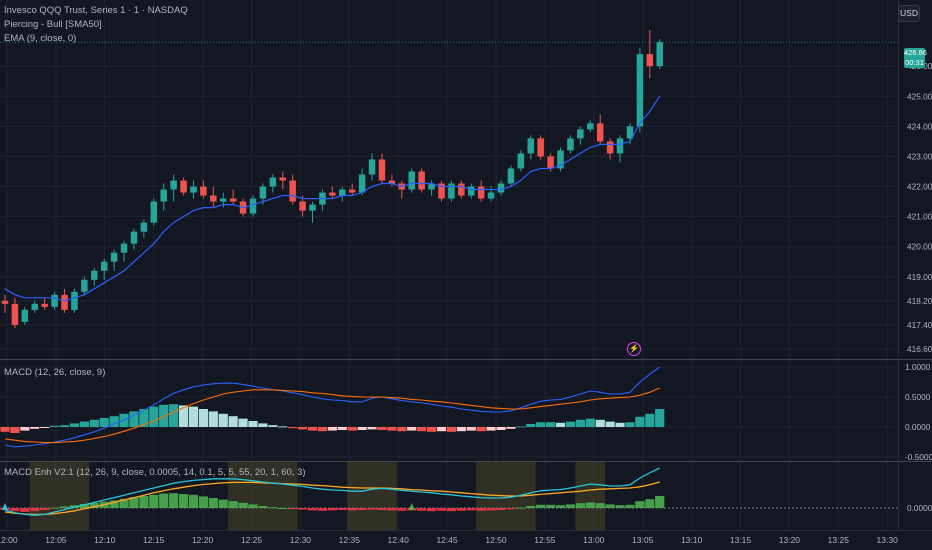 This screenshot has width=932, height=550. What do you see at coordinates (203, 540) in the screenshot?
I see `time-axis-label: 12:20` at bounding box center [203, 540].